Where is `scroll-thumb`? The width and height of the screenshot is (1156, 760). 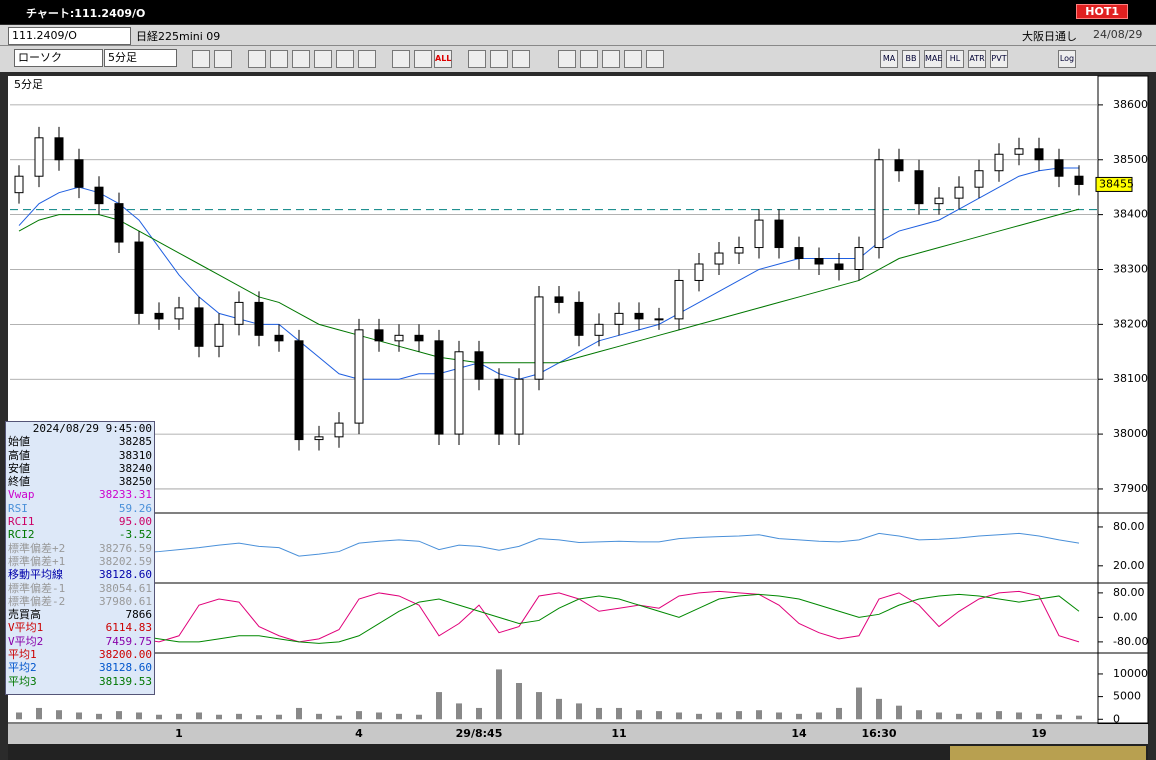
scroll-thumb is located at coordinates (1048, 753).